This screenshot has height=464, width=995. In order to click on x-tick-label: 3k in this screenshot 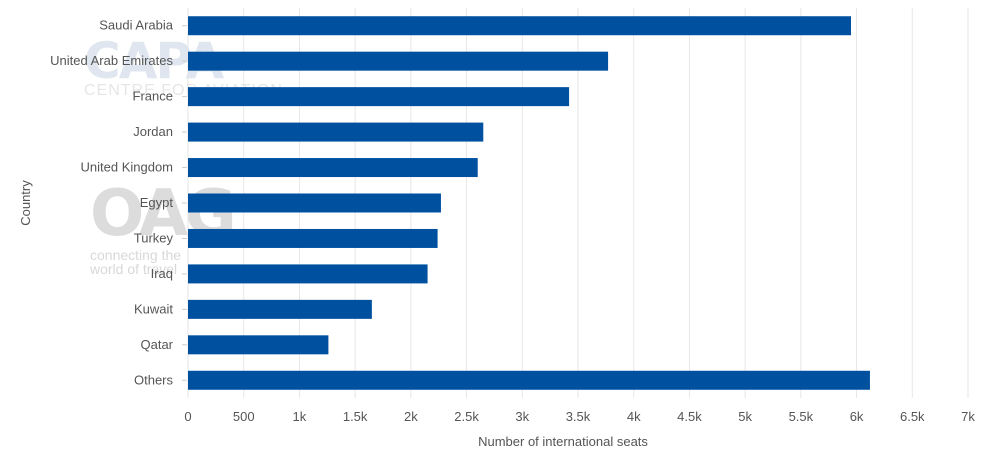, I will do `click(522, 416)`.